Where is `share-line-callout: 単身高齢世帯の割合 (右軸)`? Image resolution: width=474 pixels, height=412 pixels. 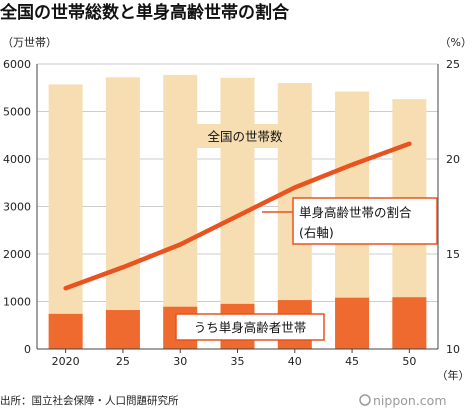
share-line-callout: 単身高齢世帯の割合 (右軸) is located at coordinates (350, 221).